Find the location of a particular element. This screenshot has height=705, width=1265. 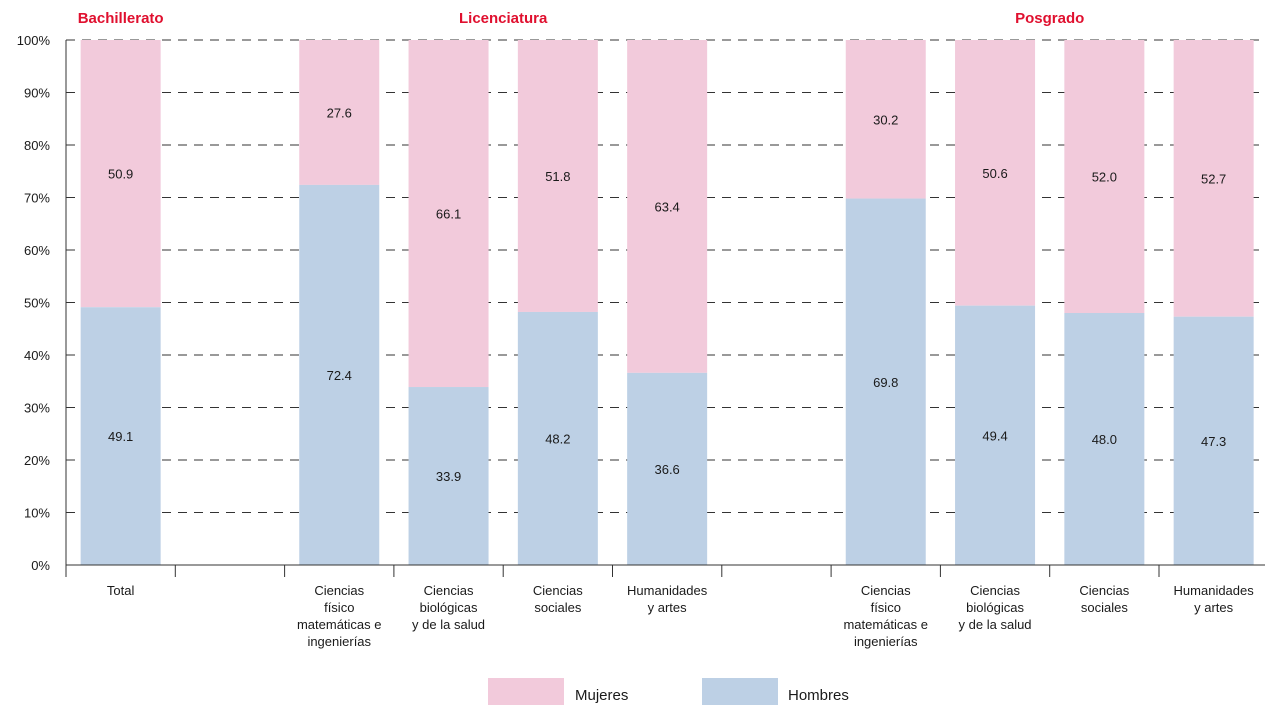

y-tick-label: 40% is located at coordinates (37, 355).